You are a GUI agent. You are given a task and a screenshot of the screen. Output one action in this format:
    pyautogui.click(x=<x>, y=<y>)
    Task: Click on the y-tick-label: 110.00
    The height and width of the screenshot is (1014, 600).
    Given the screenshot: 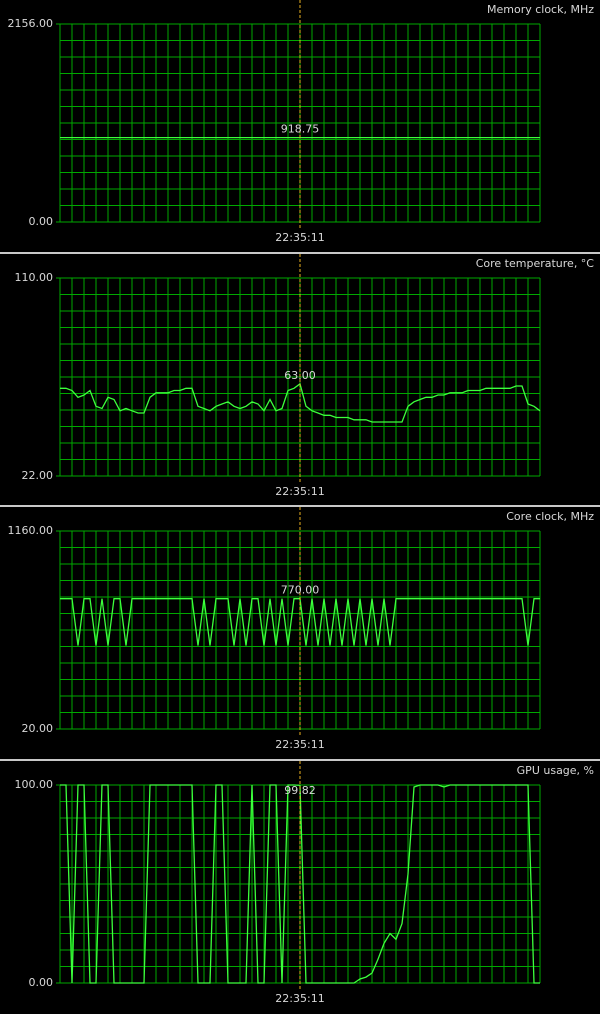 What is the action you would take?
    pyautogui.click(x=34, y=277)
    